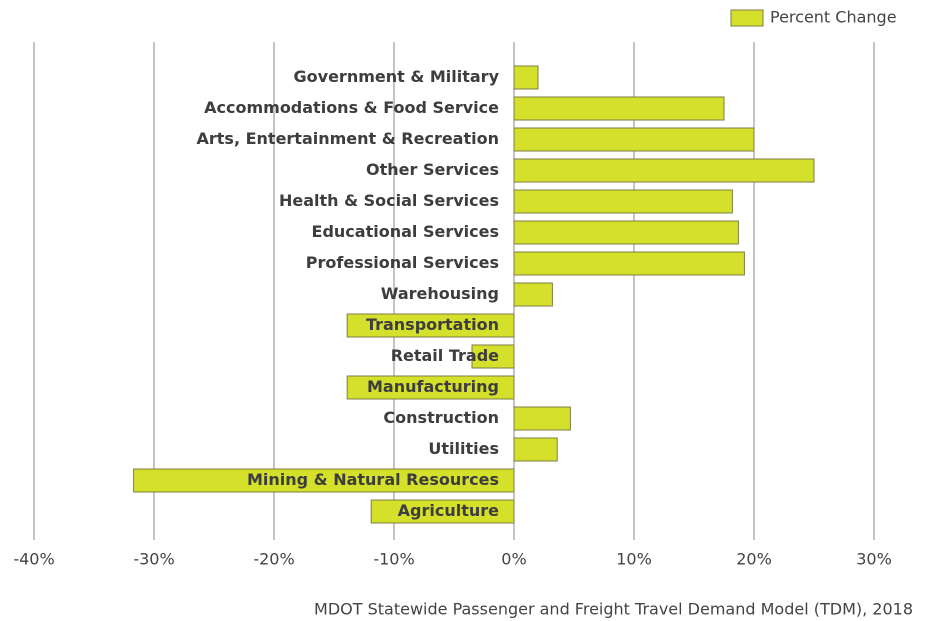 The width and height of the screenshot is (925, 621). Describe the element at coordinates (397, 76) in the screenshot. I see `category-label: Government & Military` at that location.